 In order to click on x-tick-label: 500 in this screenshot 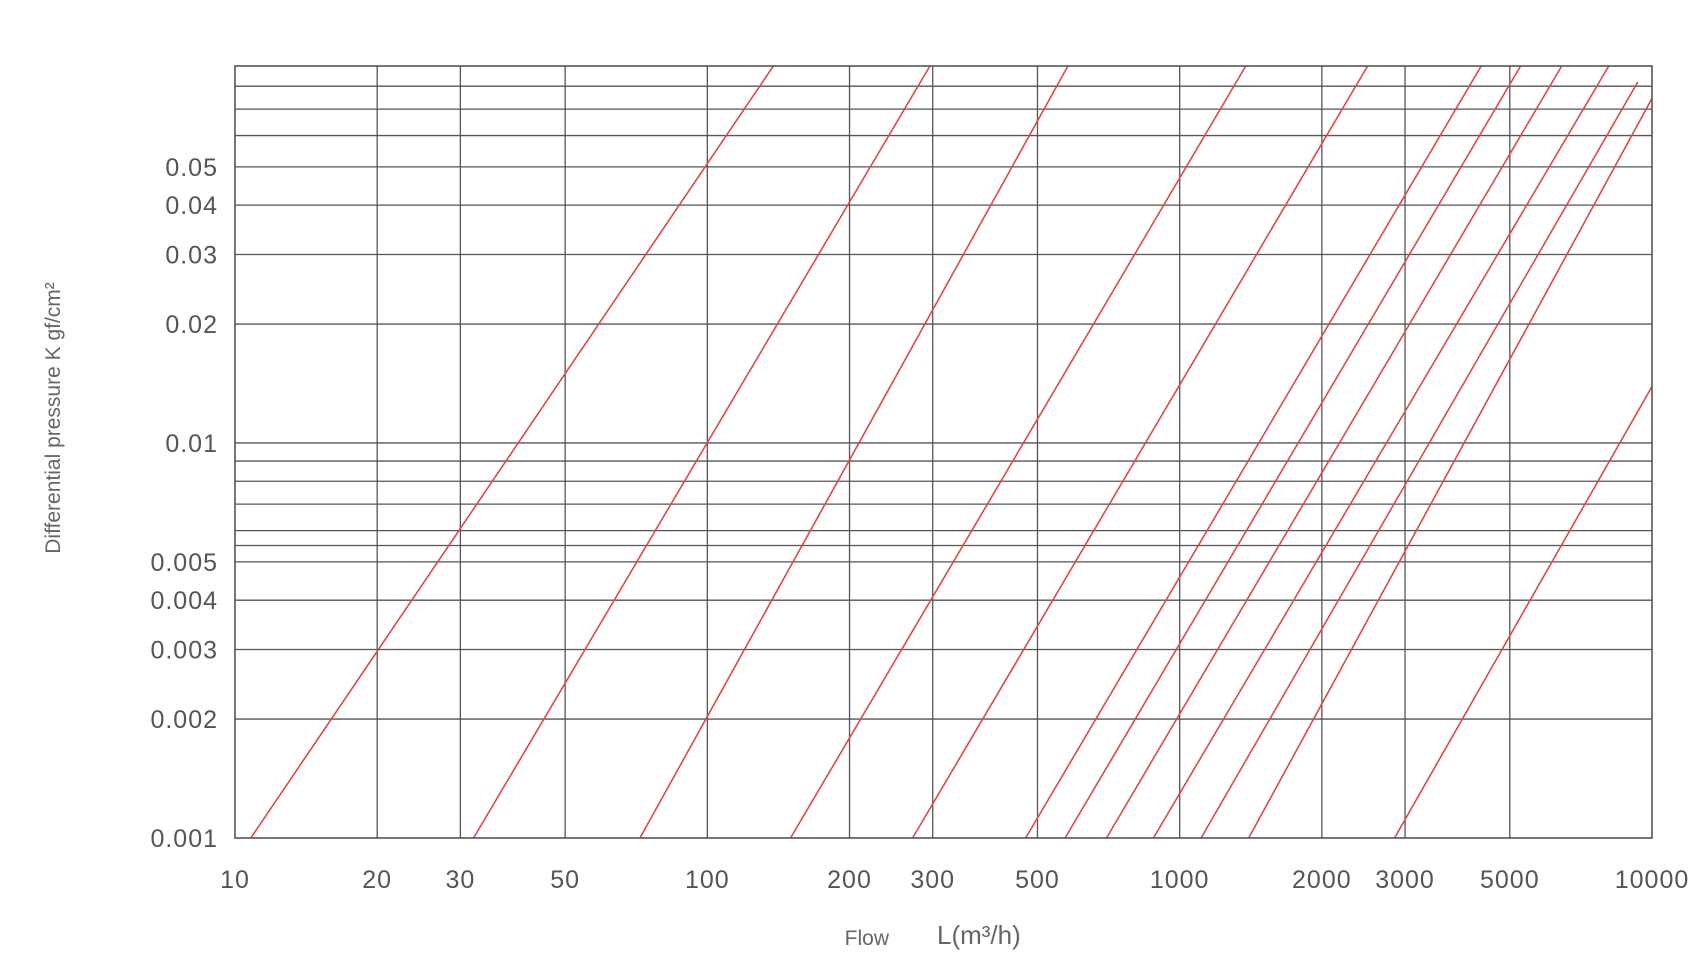, I will do `click(1037, 880)`.